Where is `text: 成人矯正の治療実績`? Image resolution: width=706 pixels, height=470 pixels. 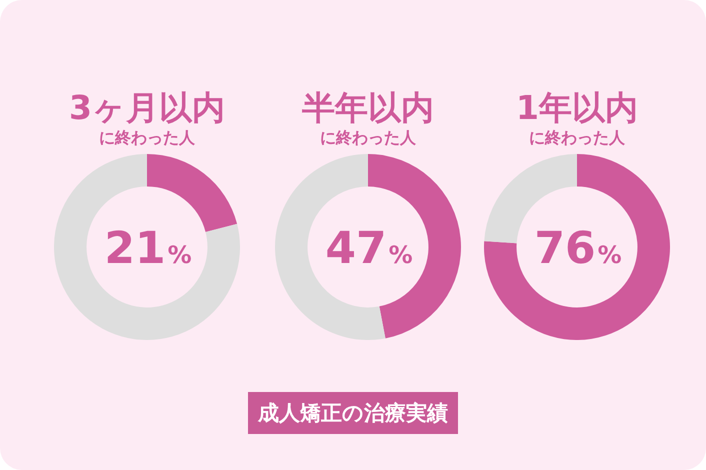 text: 成人矯正の治療実績 is located at coordinates (353, 413).